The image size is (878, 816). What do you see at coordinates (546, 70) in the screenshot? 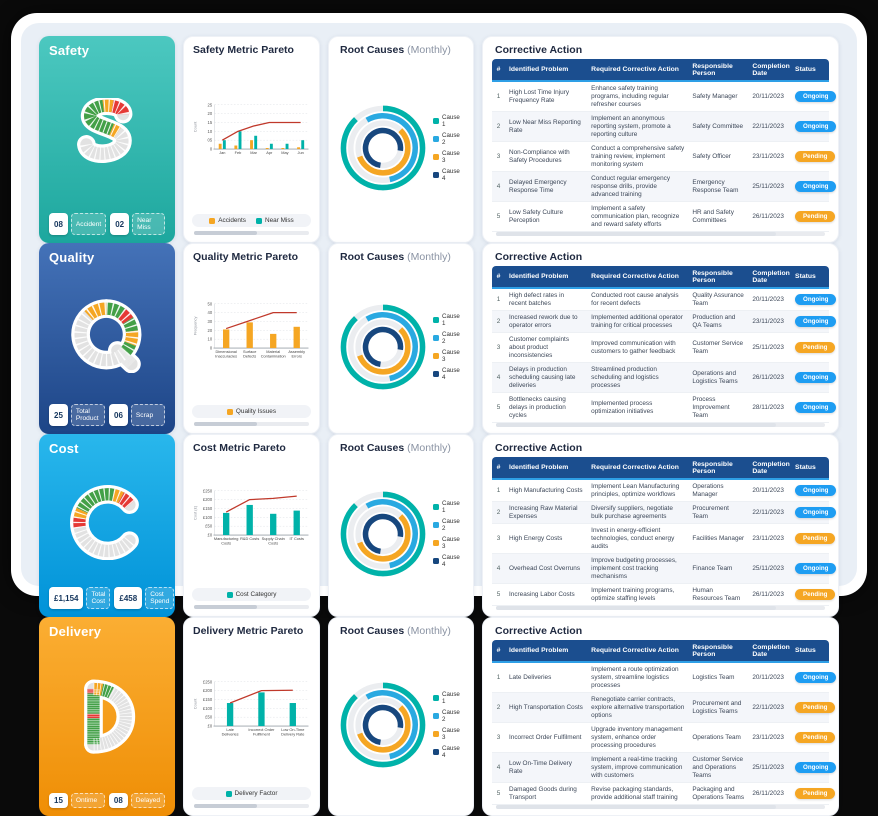
I see `column-header: Identified Problem` at bounding box center [546, 70].